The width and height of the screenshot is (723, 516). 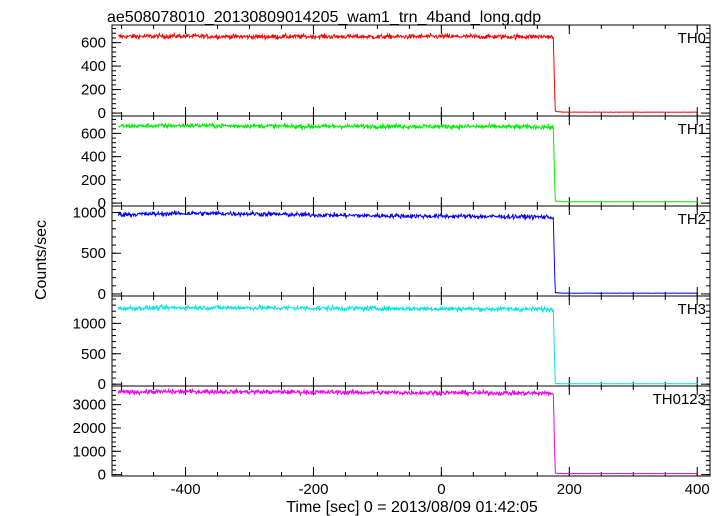 What do you see at coordinates (186, 489) in the screenshot?
I see `x-tick-label: -400` at bounding box center [186, 489].